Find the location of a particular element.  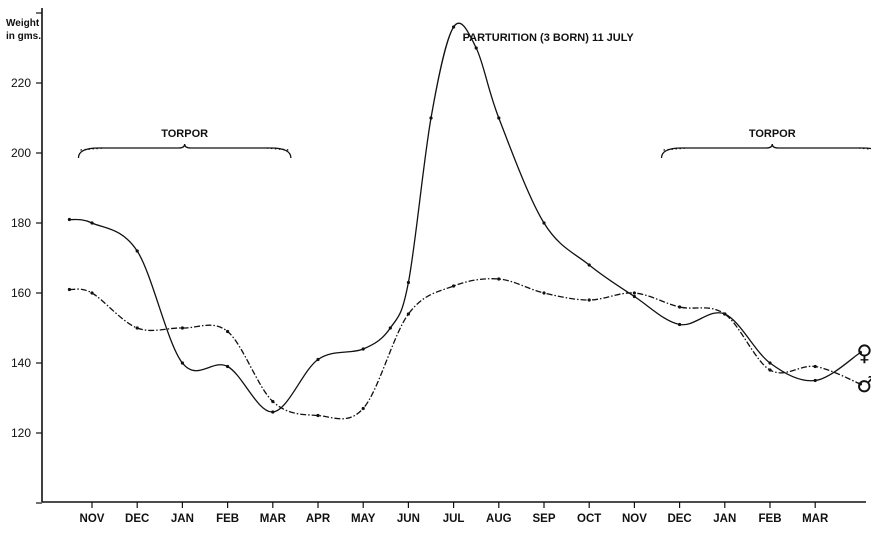

annotations: TORPOR TORPOR PARTURITION (3 BORN) 11 JULY is located at coordinates (478, 86).